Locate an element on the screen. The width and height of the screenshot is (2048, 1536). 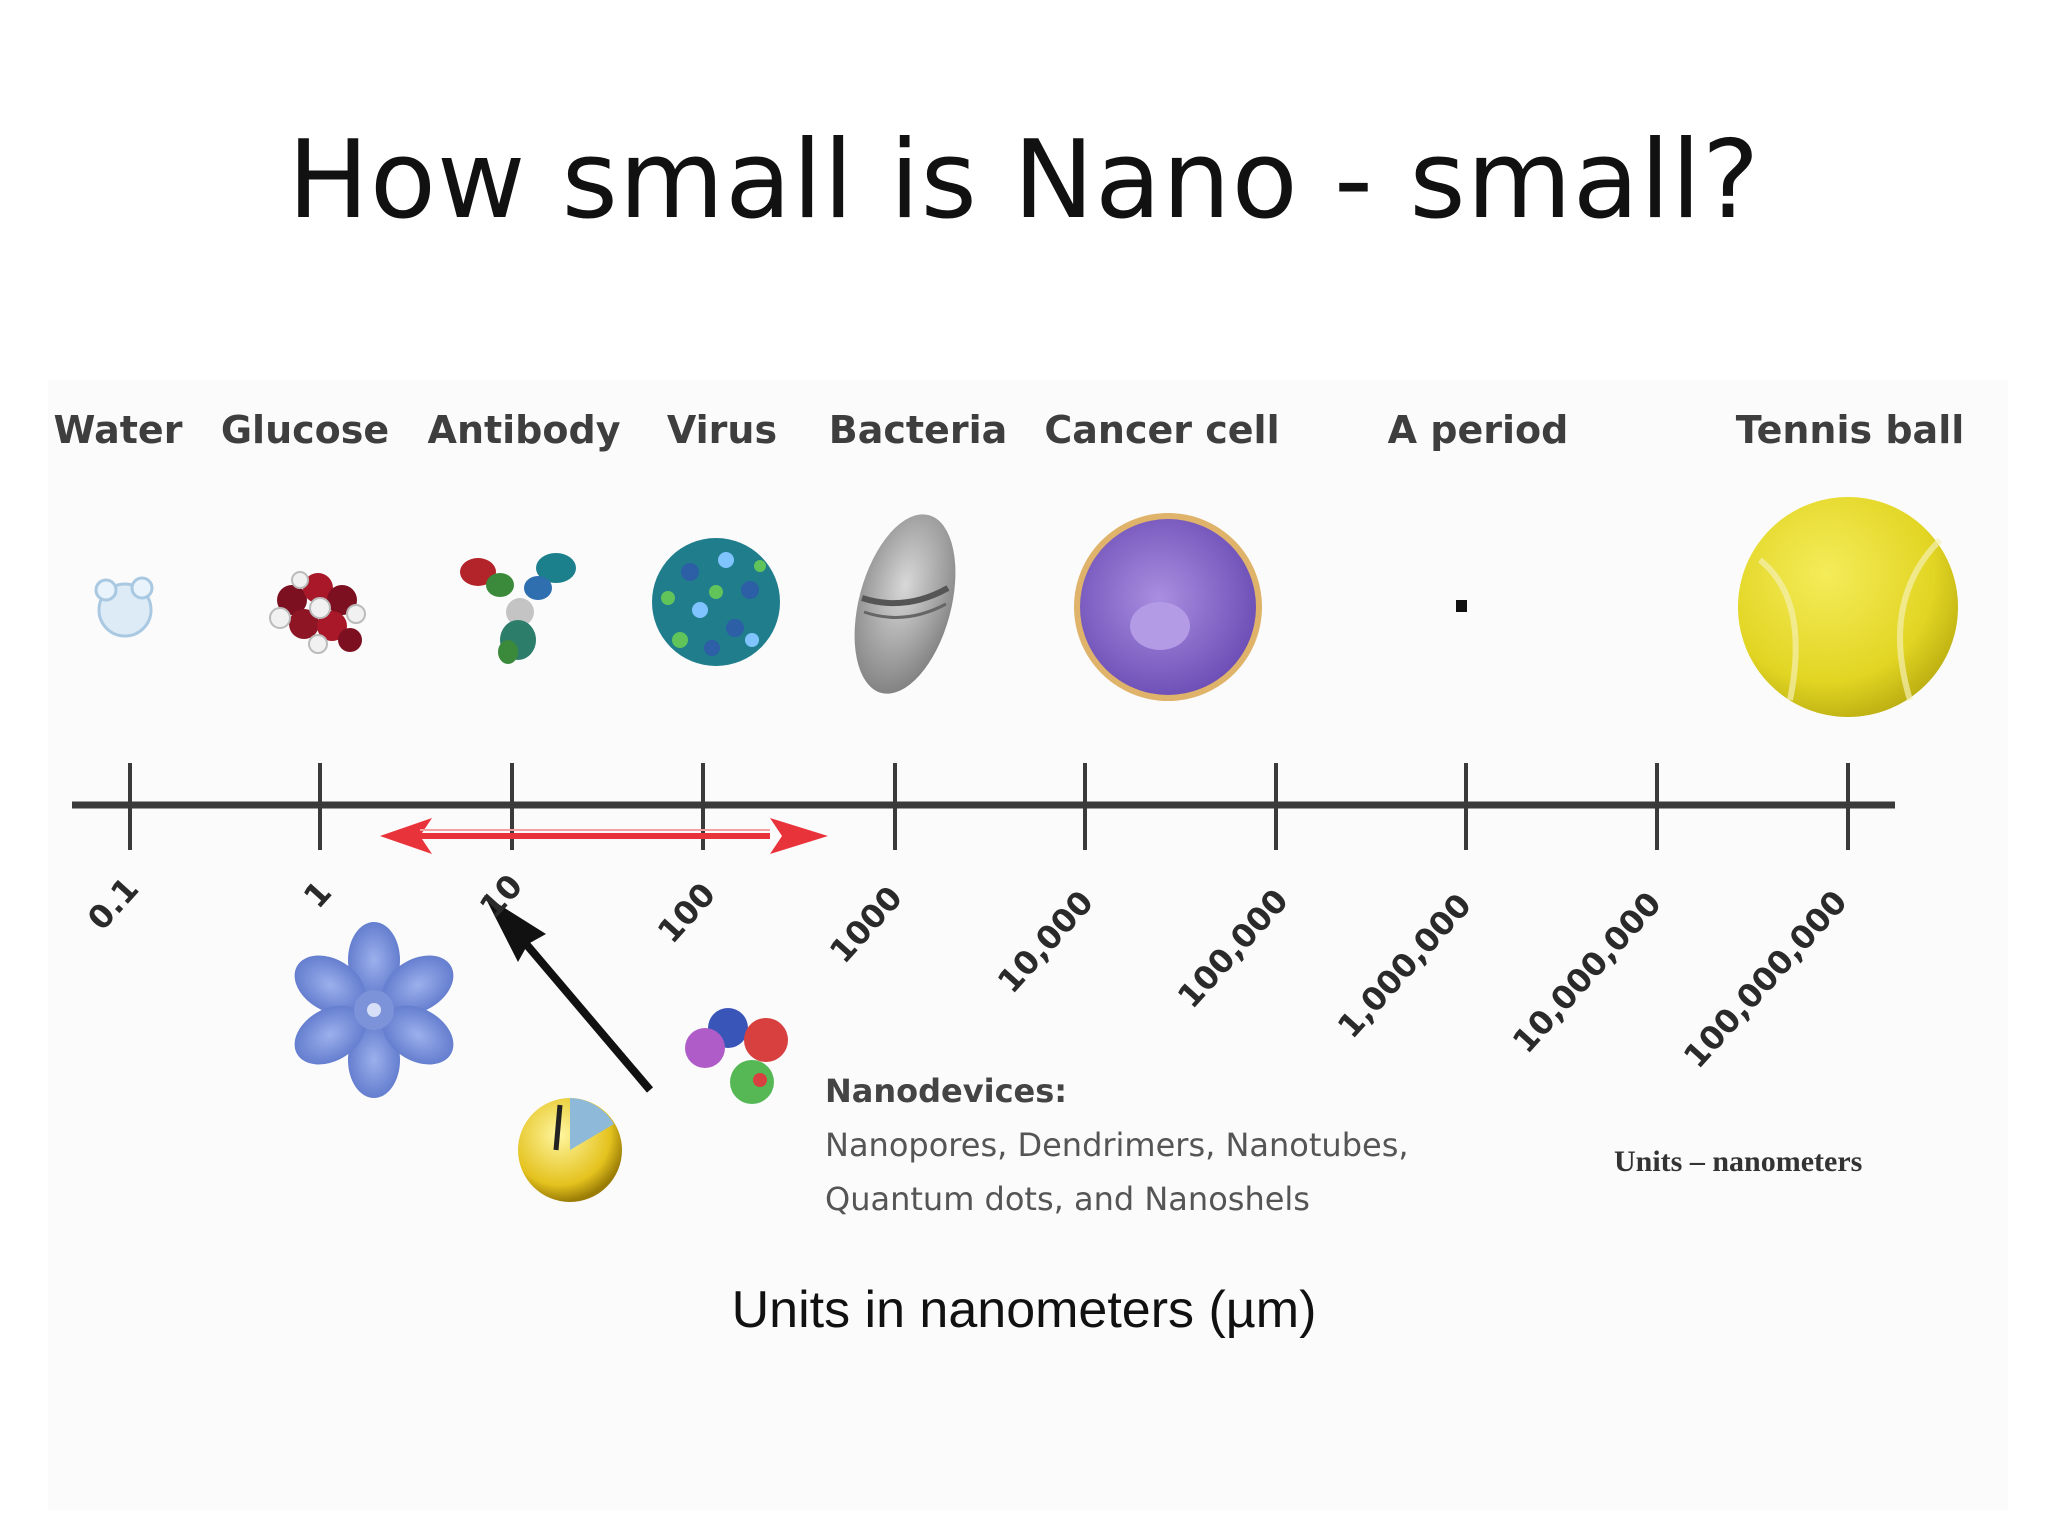
water-molecule-icon is located at coordinates (124, 607).